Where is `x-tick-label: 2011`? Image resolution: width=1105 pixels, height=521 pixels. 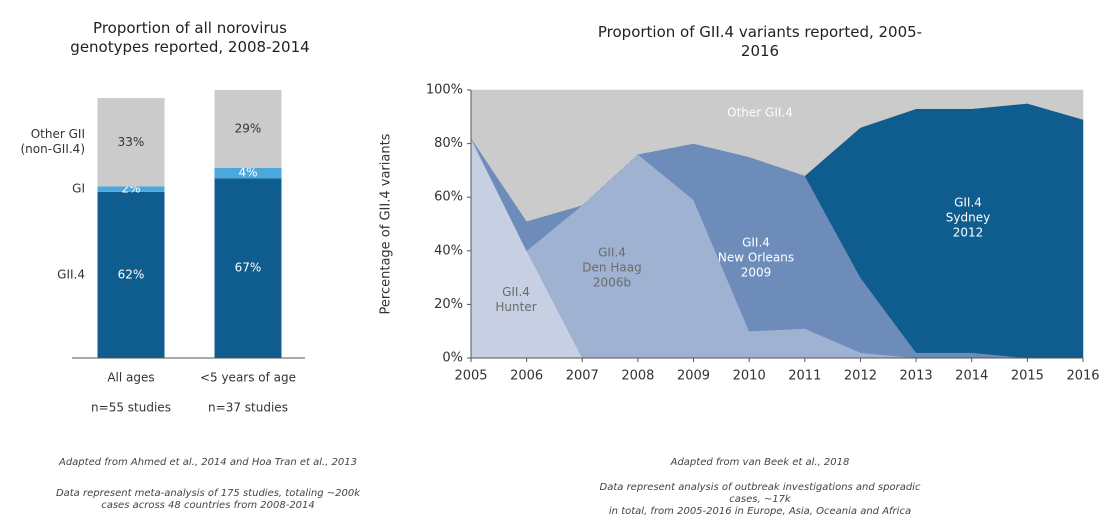
x-tick-label: 2011 is located at coordinates (804, 376).